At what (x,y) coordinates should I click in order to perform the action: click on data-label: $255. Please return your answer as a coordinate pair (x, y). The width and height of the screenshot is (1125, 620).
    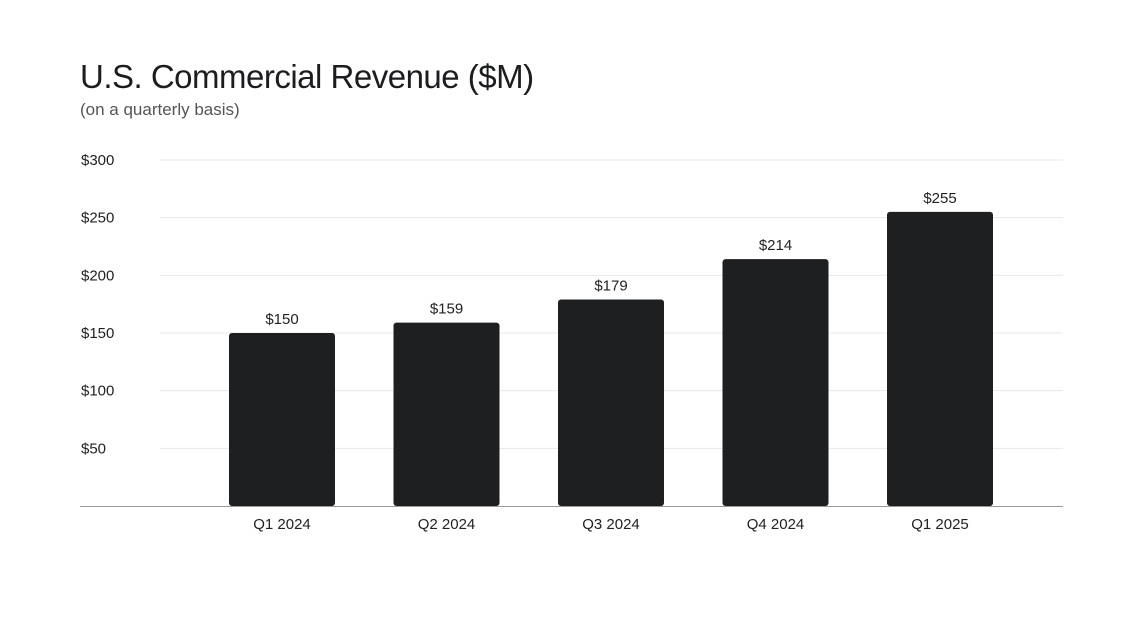
    Looking at the image, I should click on (939, 198).